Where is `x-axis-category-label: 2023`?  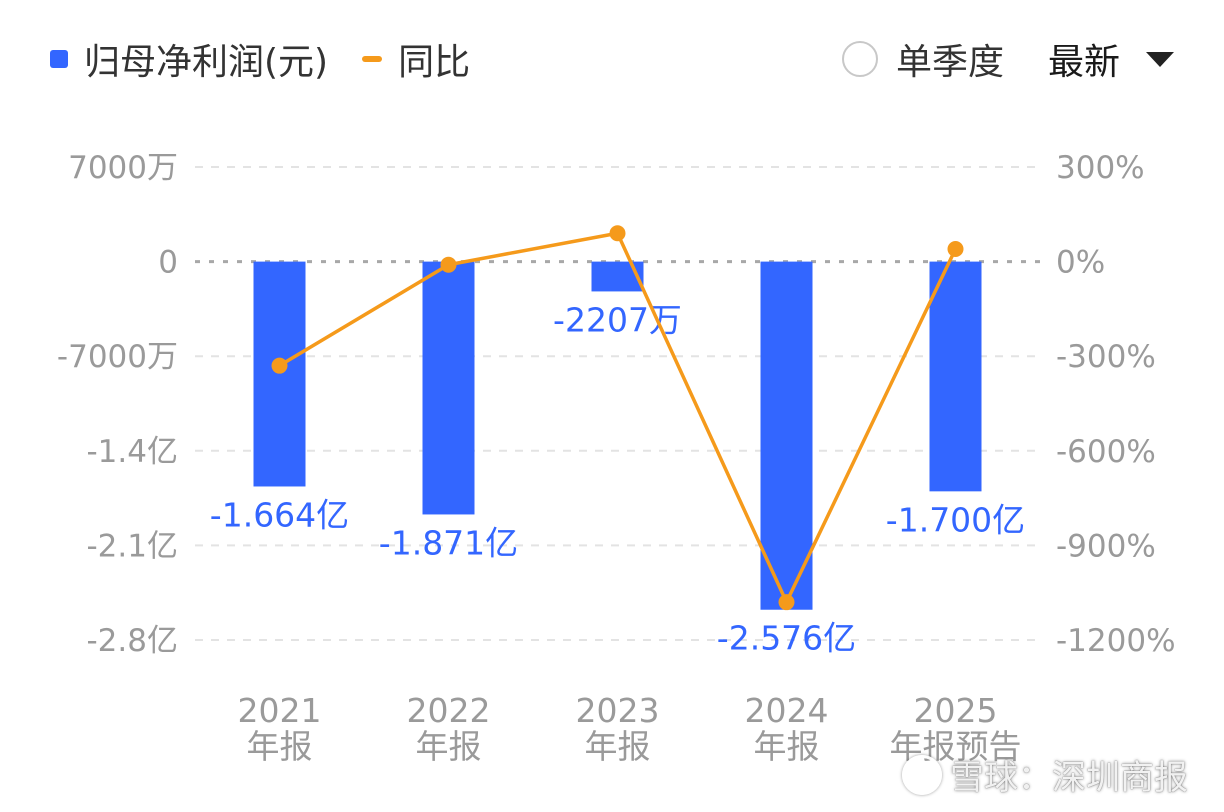 x-axis-category-label: 2023 is located at coordinates (618, 710).